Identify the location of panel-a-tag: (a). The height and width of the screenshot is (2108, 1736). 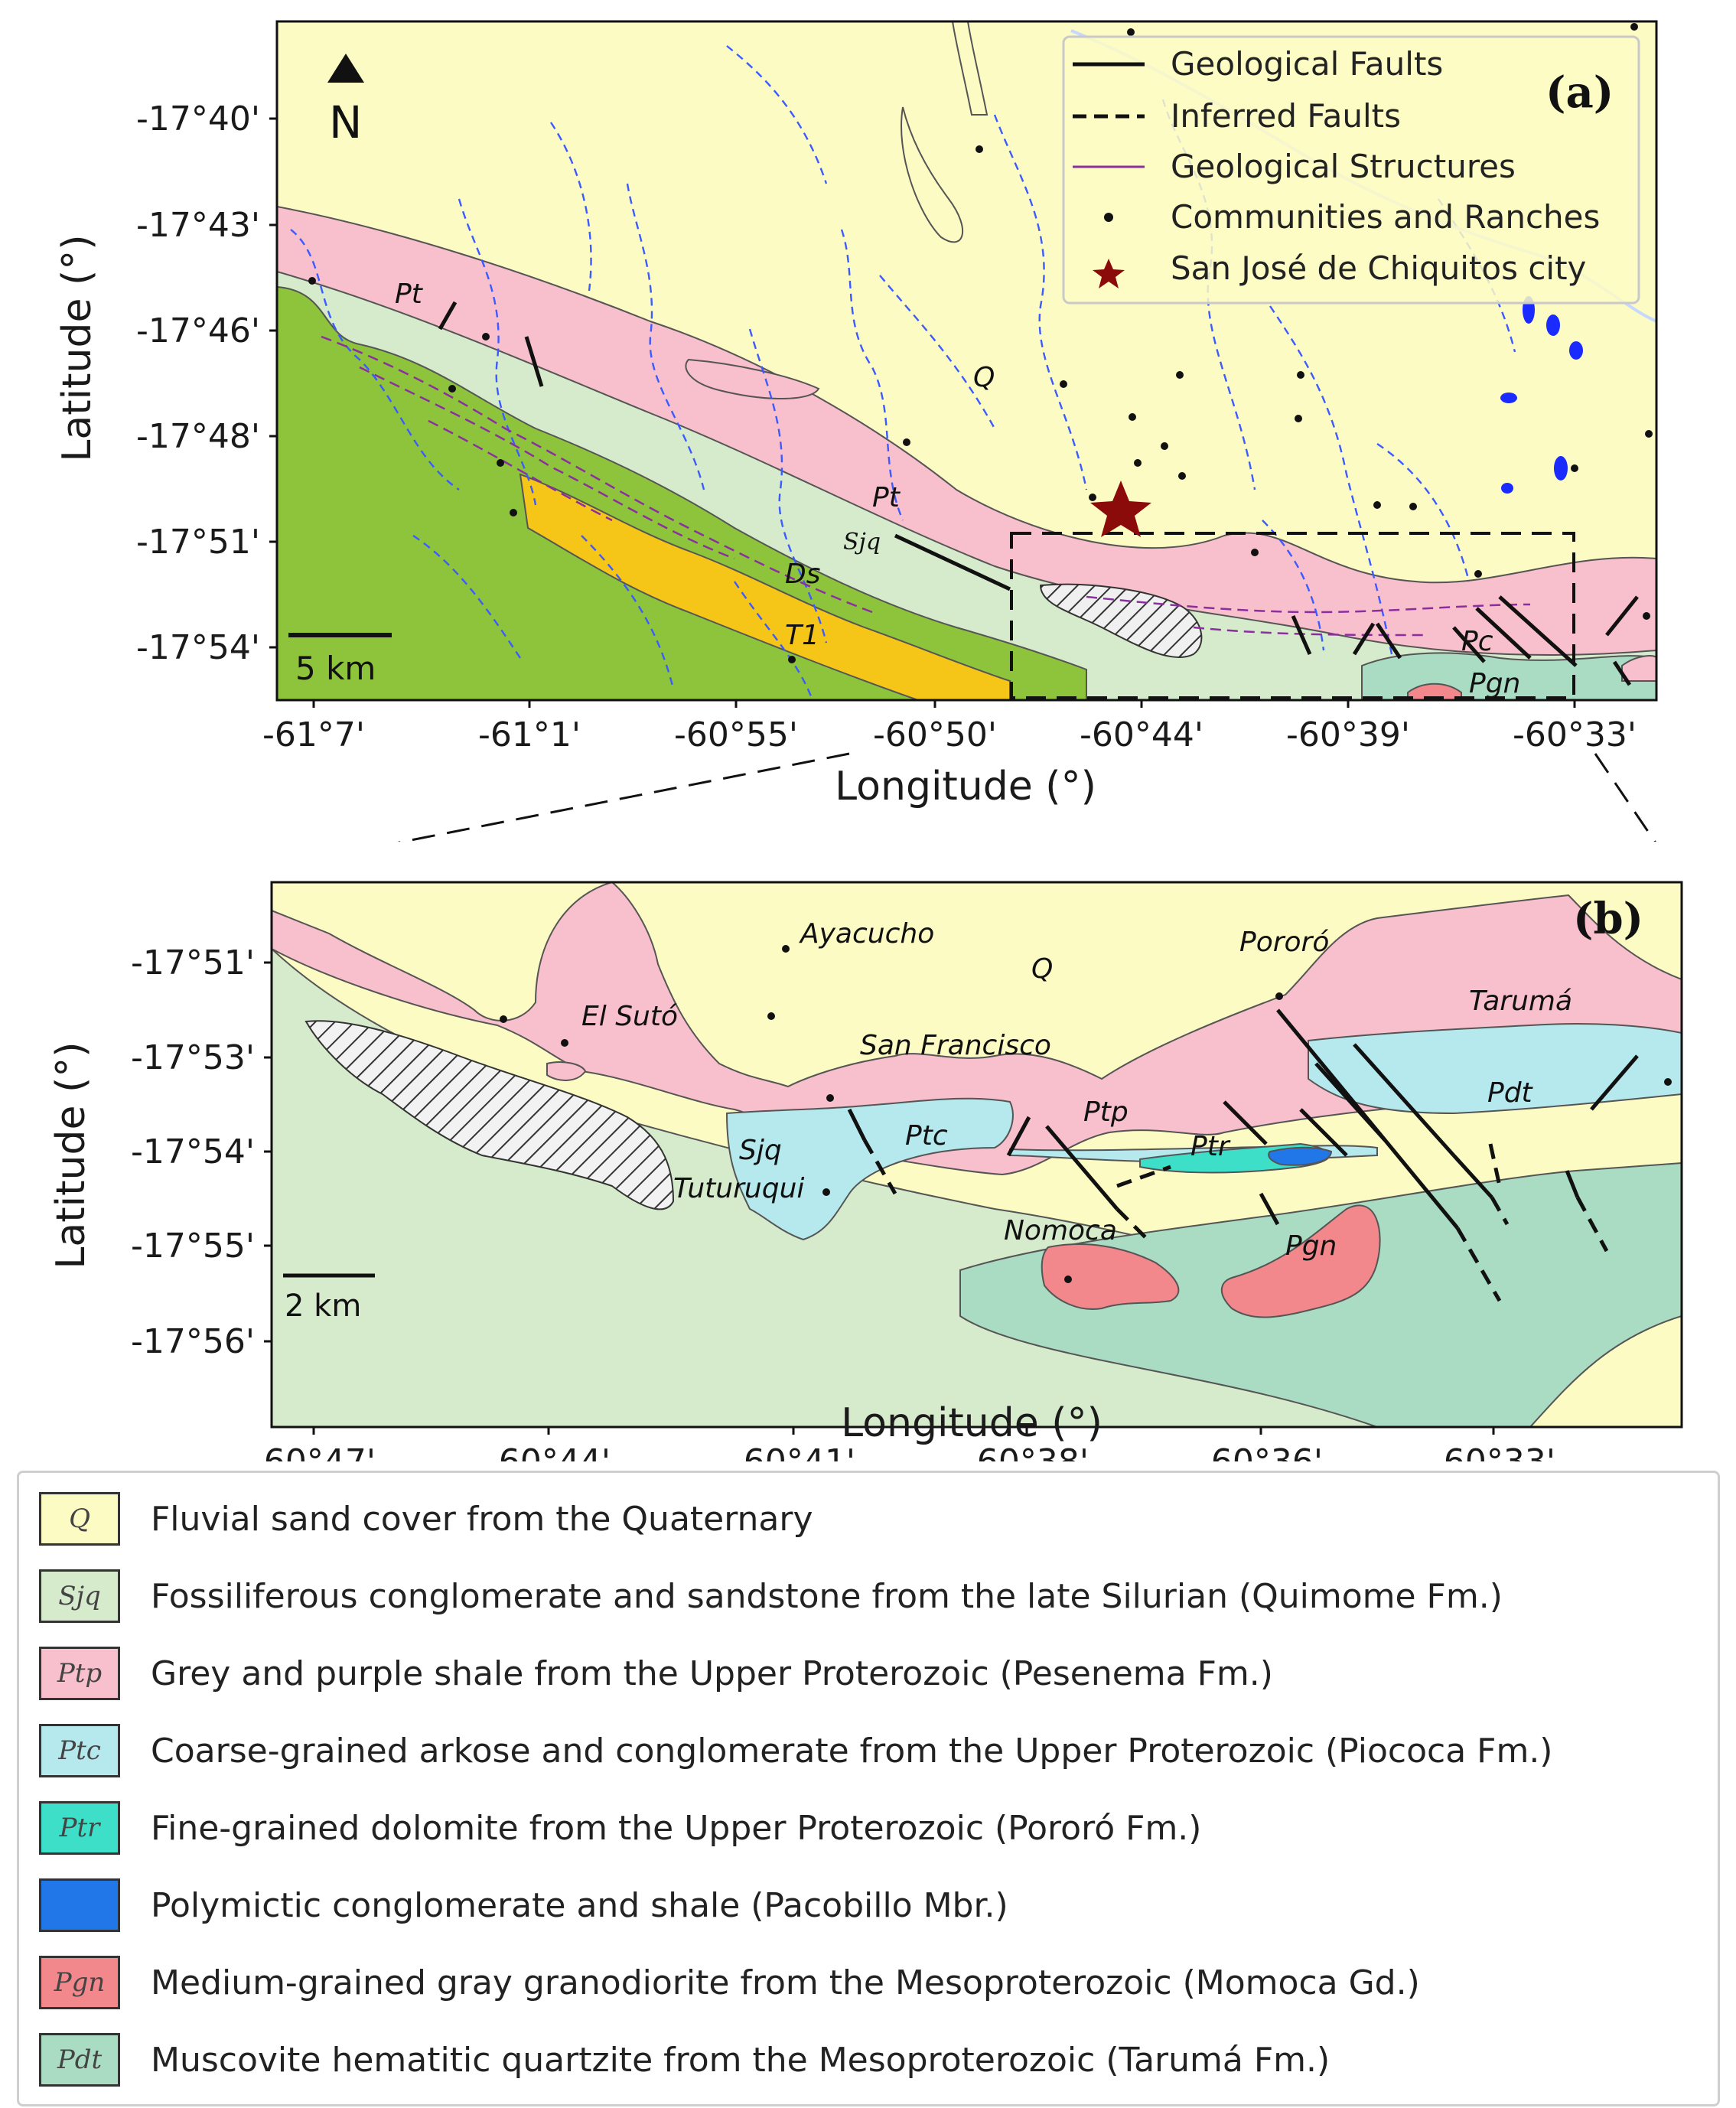
(1579, 92).